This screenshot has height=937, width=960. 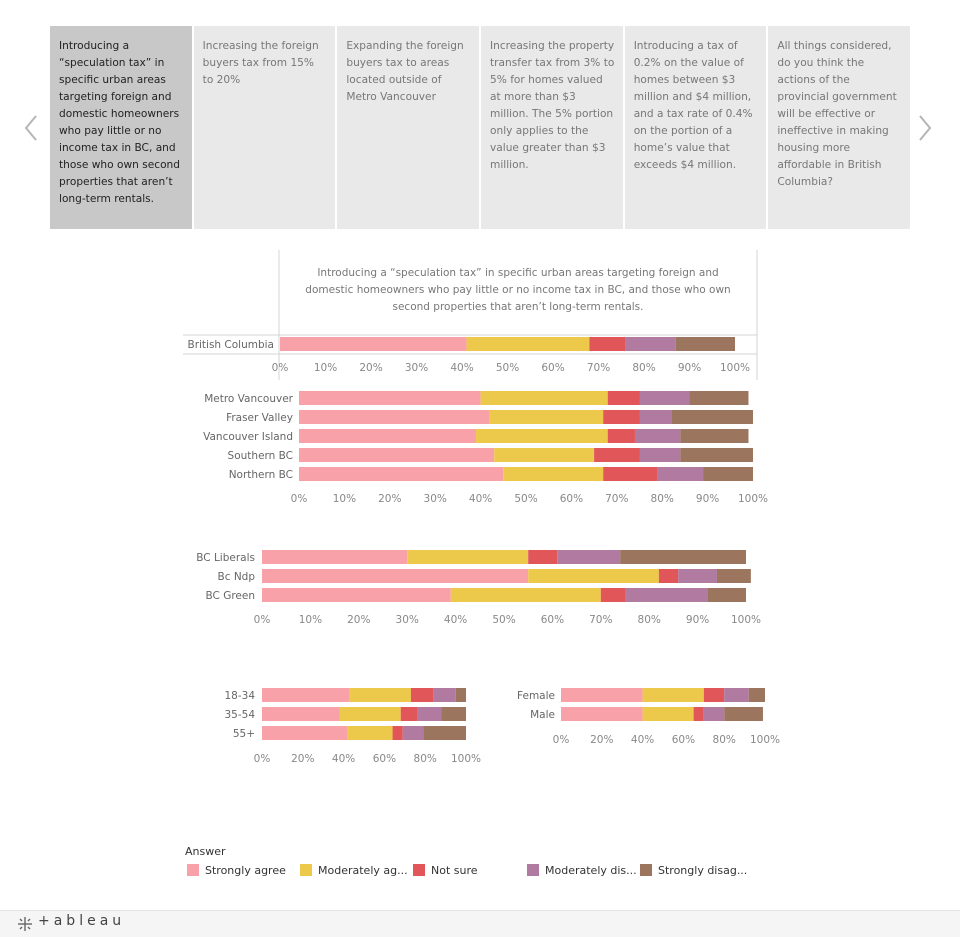 What do you see at coordinates (668, 576) in the screenshot?
I see `bar-bc-ndp-not-sure` at bounding box center [668, 576].